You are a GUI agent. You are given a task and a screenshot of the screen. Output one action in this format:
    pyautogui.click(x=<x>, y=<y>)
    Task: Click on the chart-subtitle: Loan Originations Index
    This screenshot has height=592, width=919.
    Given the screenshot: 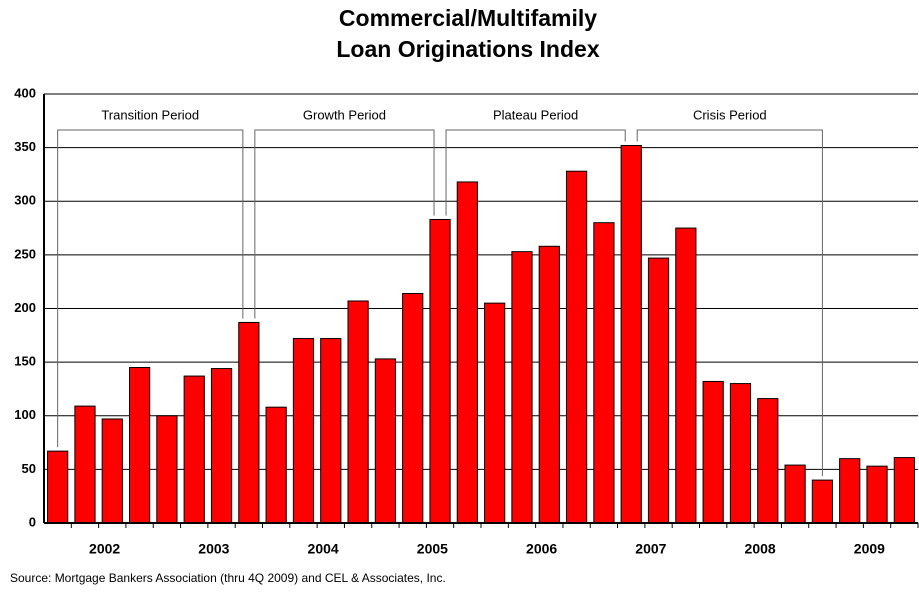 What is the action you would take?
    pyautogui.click(x=467, y=49)
    